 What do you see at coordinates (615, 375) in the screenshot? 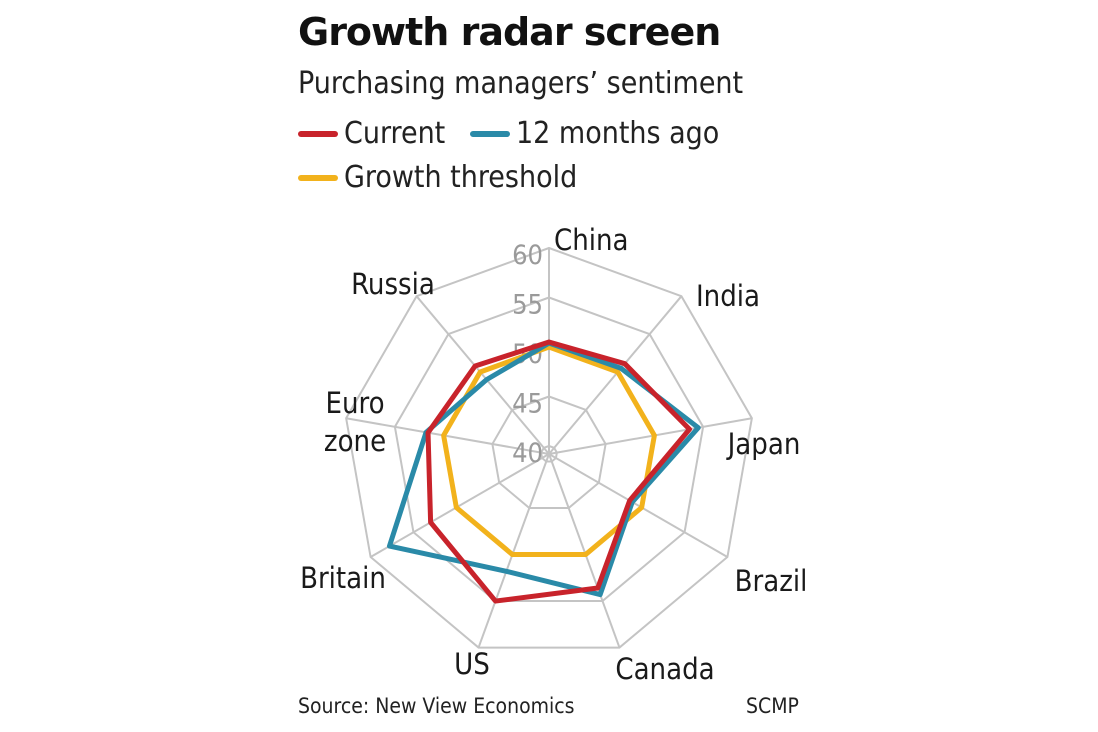
I see `spoke-india` at bounding box center [615, 375].